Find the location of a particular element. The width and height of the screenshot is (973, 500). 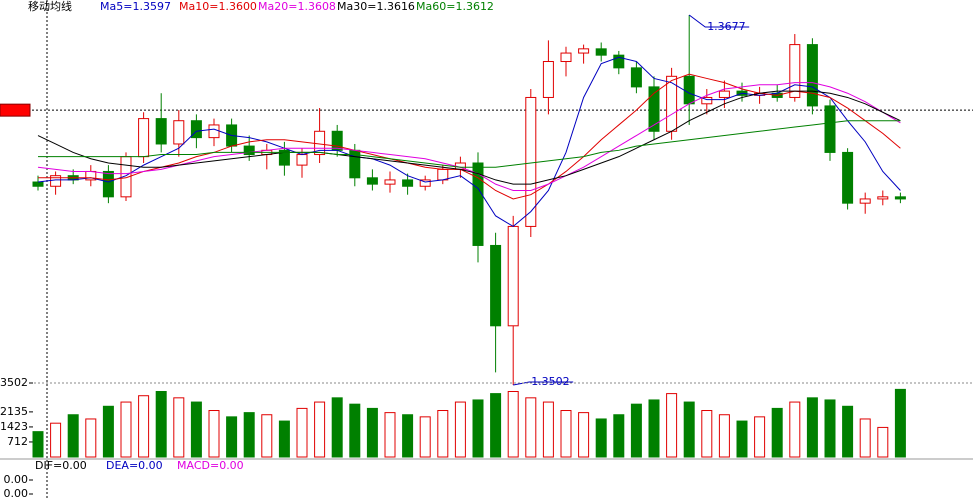

legend-entry: Ma30=1.3616 is located at coordinates (376, 6).